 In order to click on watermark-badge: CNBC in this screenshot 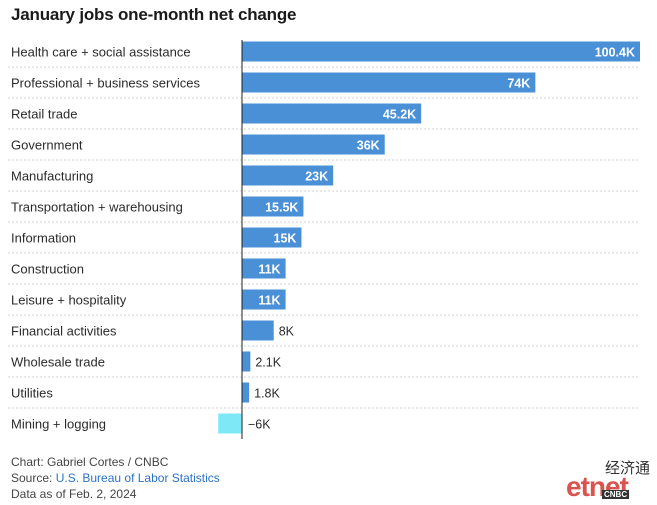, I will do `click(616, 494)`.